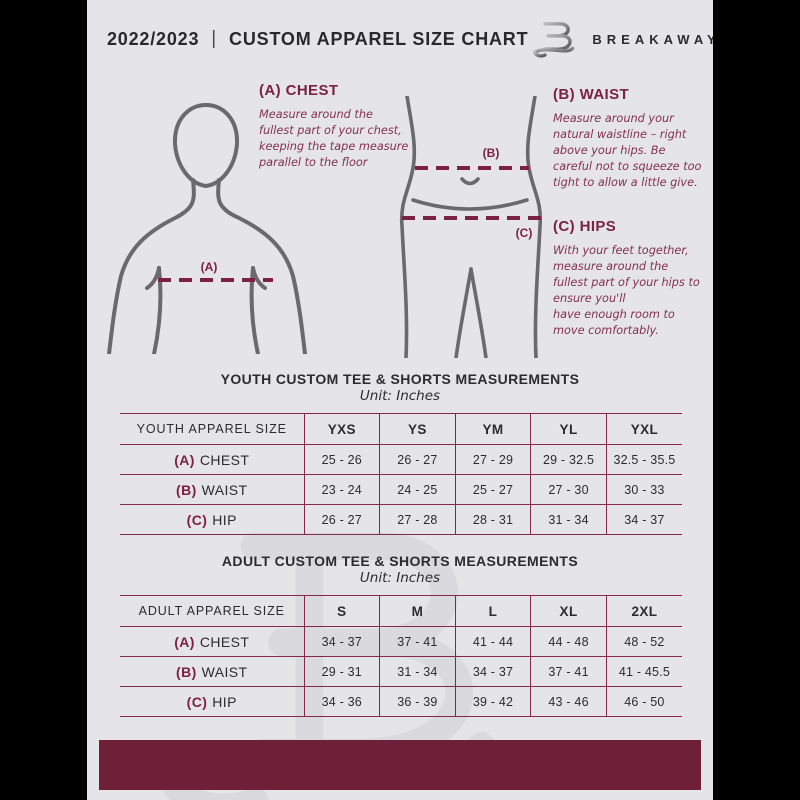 The image size is (800, 800). What do you see at coordinates (652, 39) in the screenshot?
I see `brand-name: BREAKAWAY` at bounding box center [652, 39].